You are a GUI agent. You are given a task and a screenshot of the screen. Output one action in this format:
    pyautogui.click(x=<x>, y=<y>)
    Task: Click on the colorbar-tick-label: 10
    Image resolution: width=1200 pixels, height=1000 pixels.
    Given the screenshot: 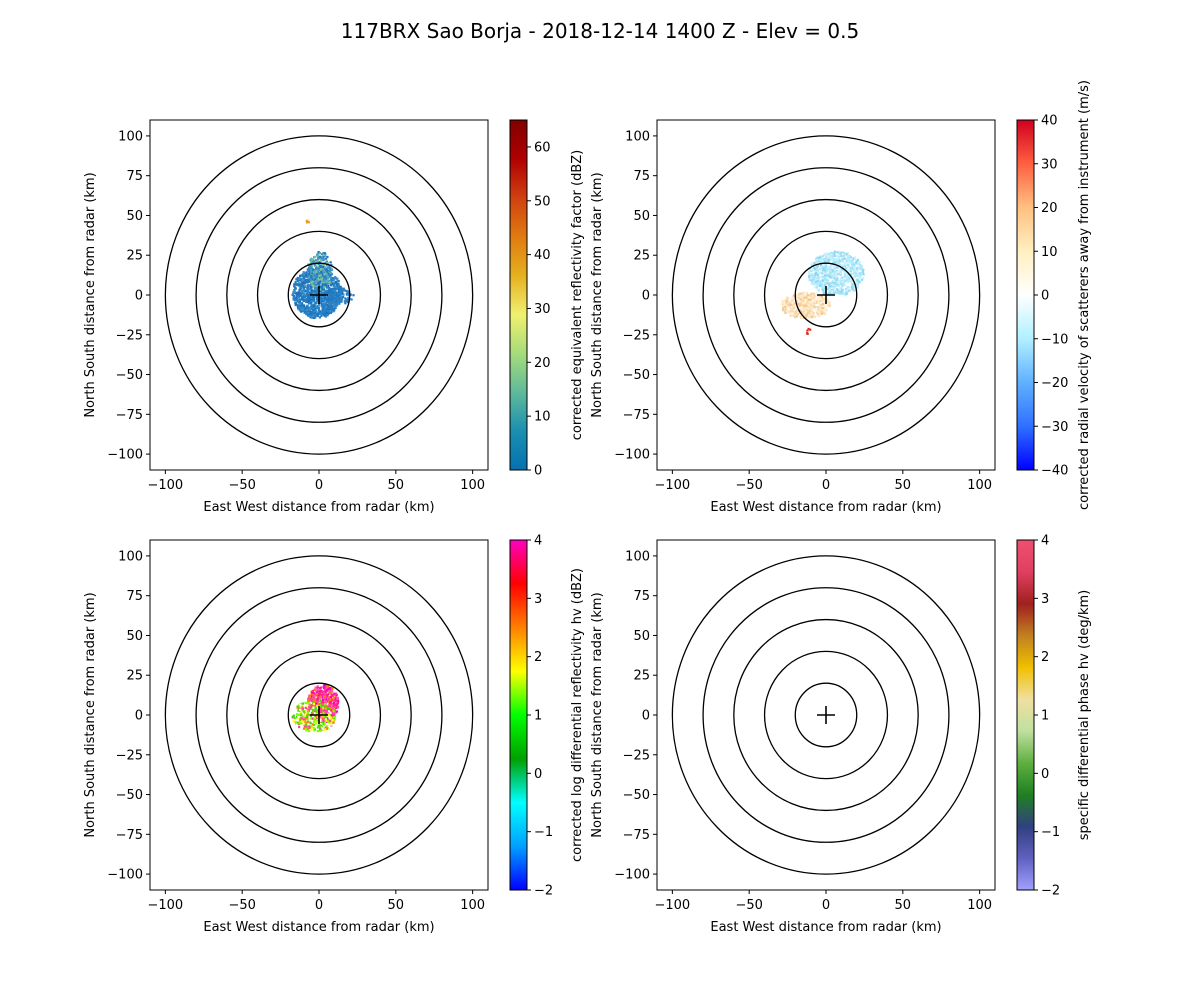 What is the action you would take?
    pyautogui.click(x=1049, y=252)
    